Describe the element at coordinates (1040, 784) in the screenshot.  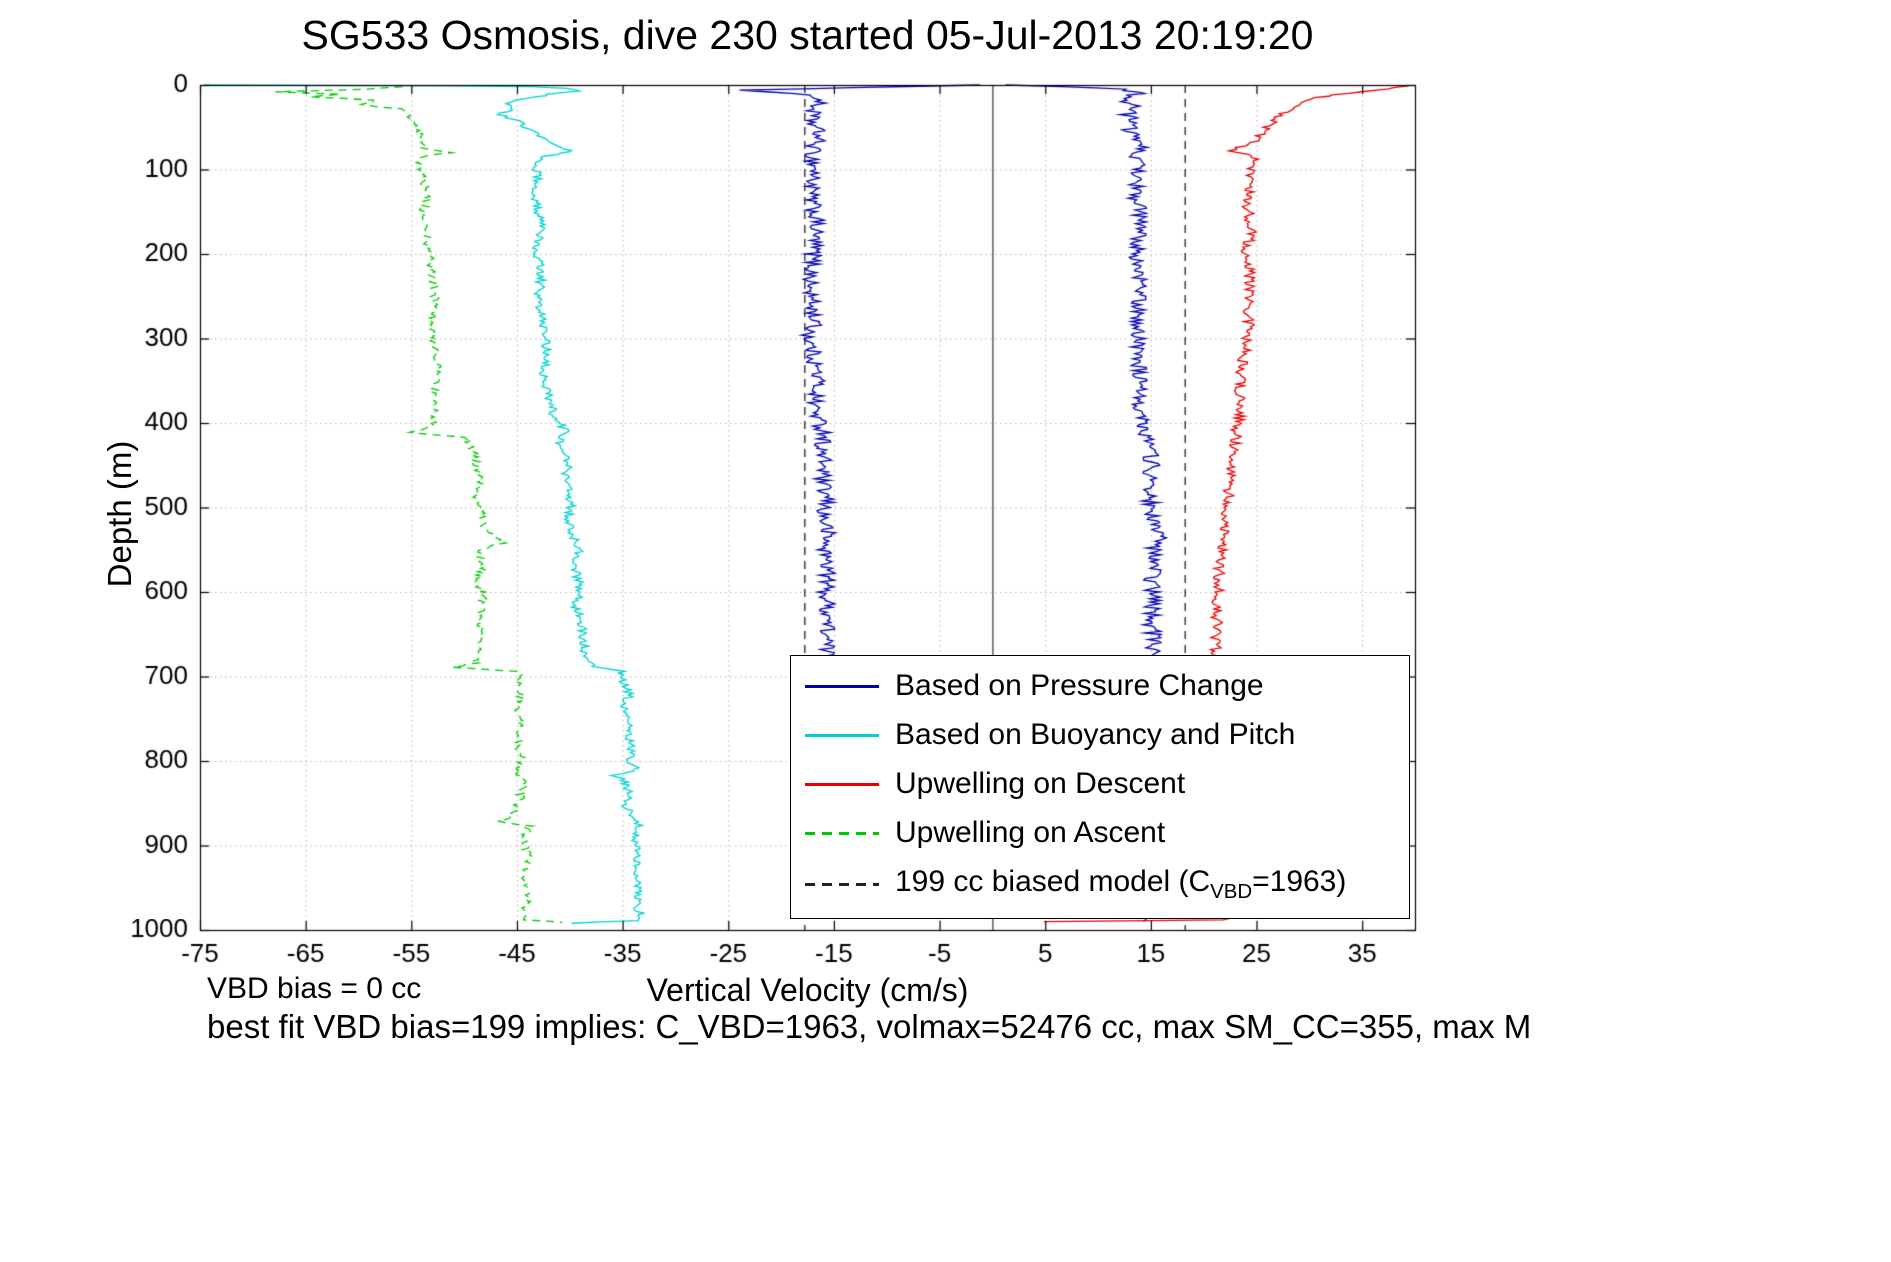
I see `legend-item-label: Upwelling on Descent` at that location.